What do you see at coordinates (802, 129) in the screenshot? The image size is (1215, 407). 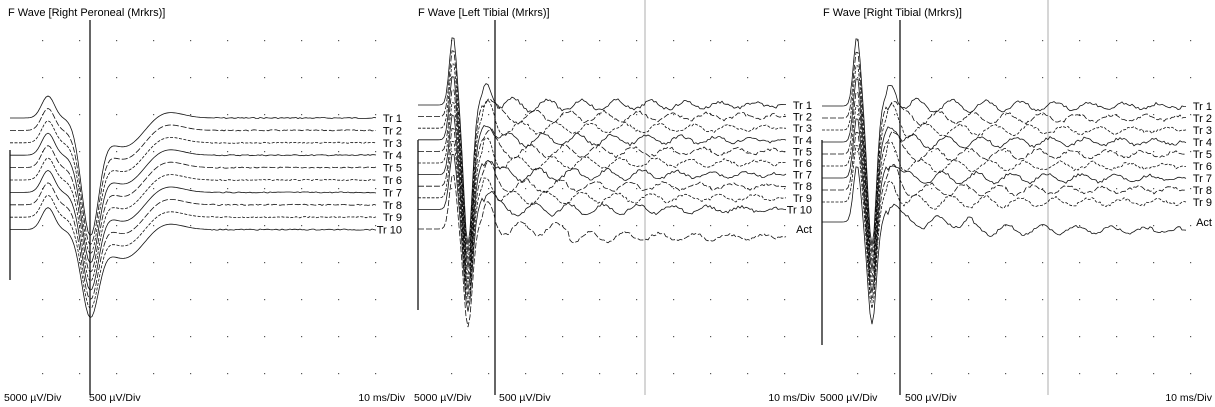 I see `trace-label: Tr 3` at bounding box center [802, 129].